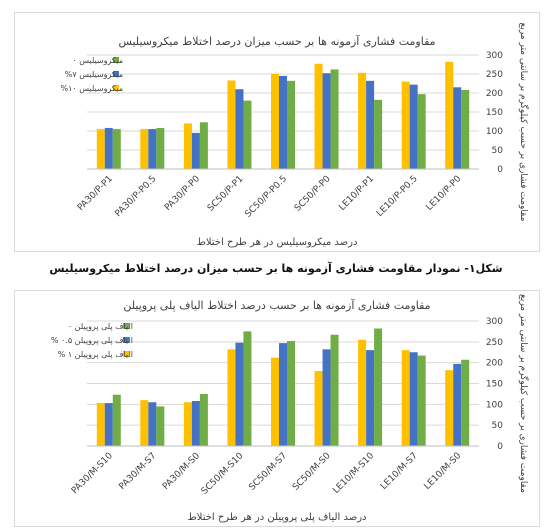 The width and height of the screenshot is (552, 529). I want to click on x-tick-label: SC50/M-S7, so click(268, 472).